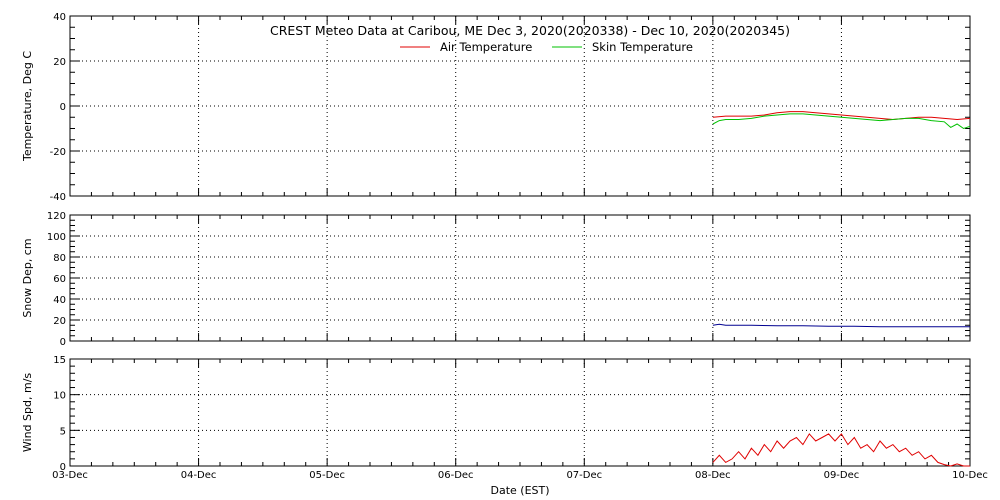 This screenshot has height=500, width=1000. Describe the element at coordinates (642, 47) in the screenshot. I see `legend-label: Skin Temperature` at that location.